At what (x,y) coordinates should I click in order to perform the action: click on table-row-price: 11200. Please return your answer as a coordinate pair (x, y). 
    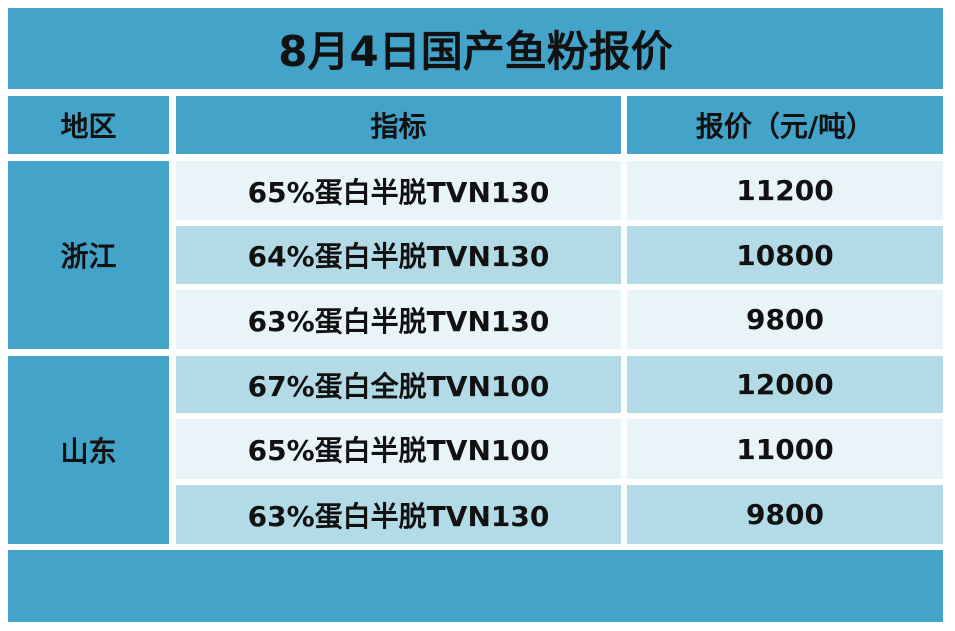
    Looking at the image, I should click on (785, 190).